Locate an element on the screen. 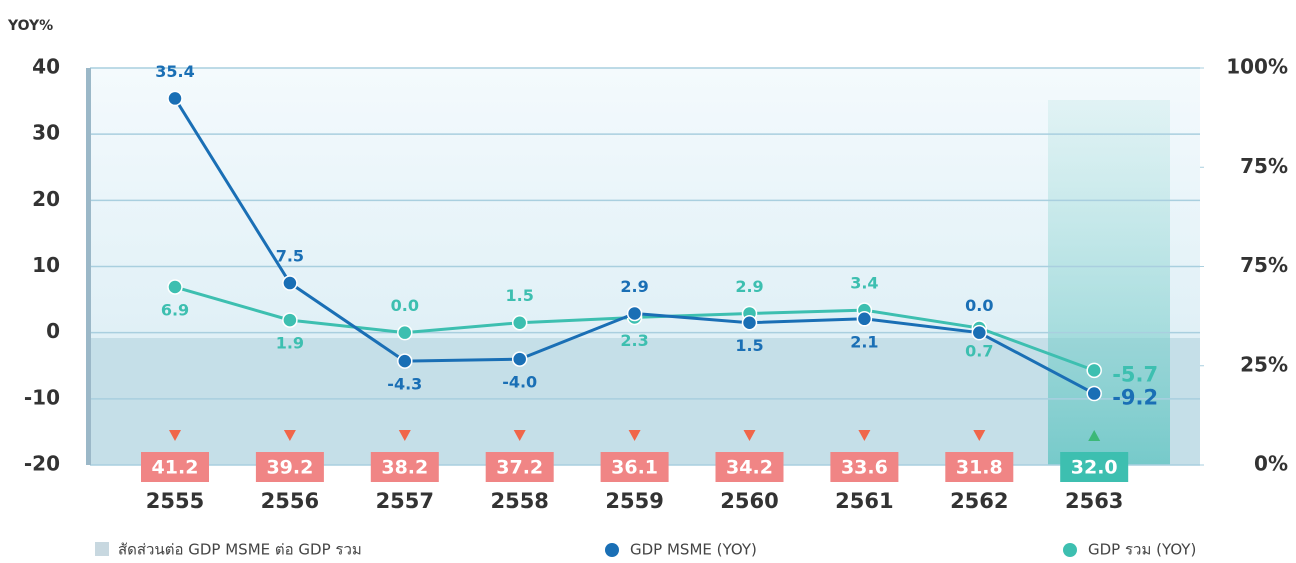 The height and width of the screenshot is (563, 1296). share-label: 34.2 is located at coordinates (749, 468).